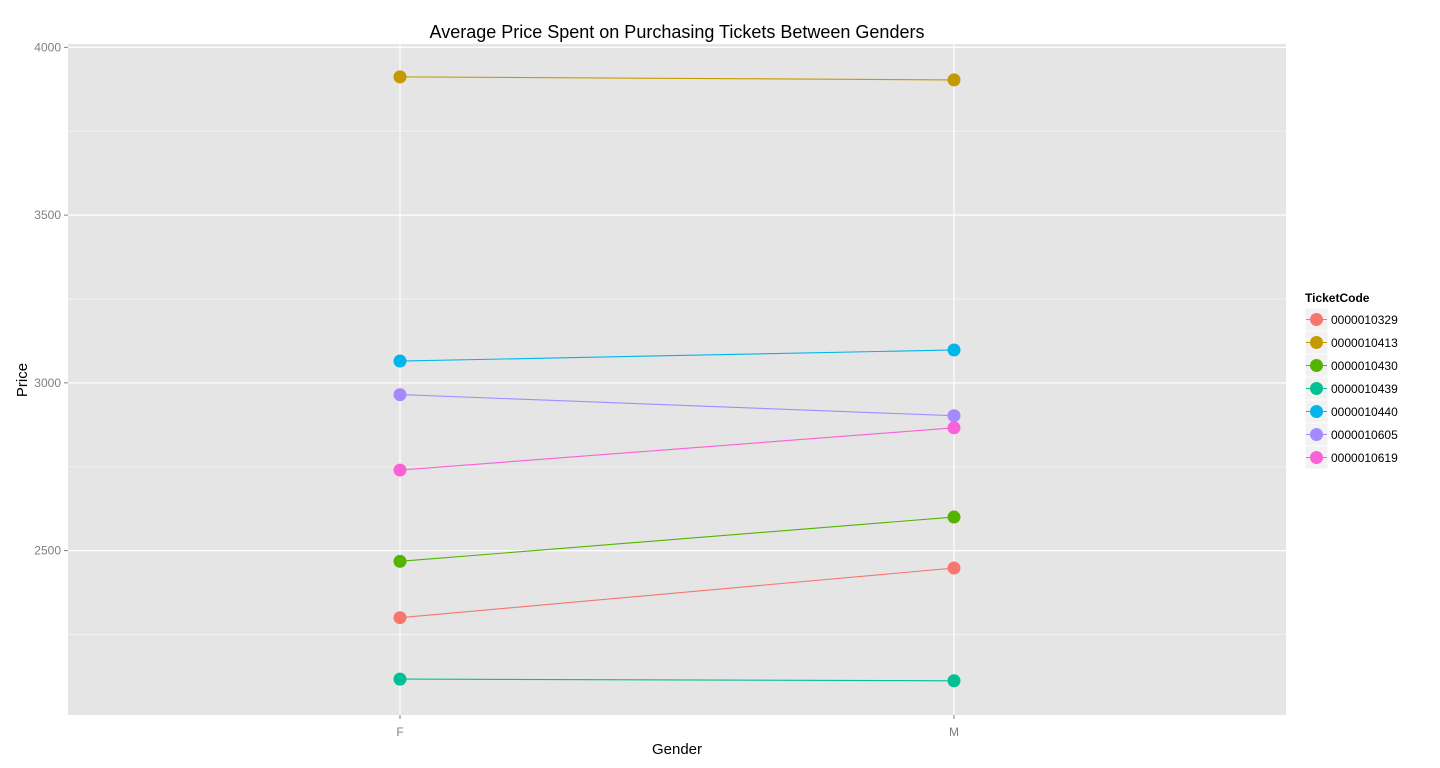 This screenshot has width=1440, height=768. What do you see at coordinates (47, 47) in the screenshot?
I see `y-tick-label: 4000` at bounding box center [47, 47].